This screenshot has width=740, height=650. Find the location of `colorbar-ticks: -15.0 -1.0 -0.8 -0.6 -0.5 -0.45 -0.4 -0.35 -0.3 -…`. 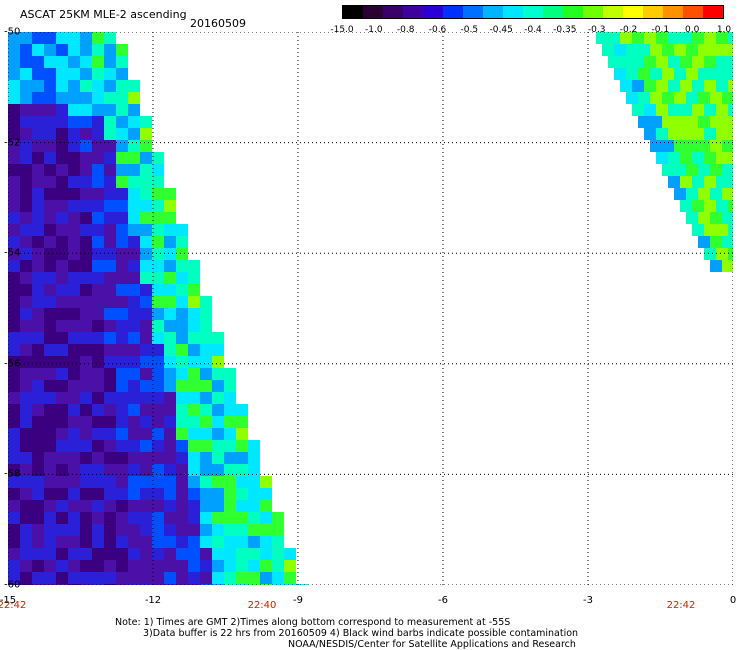

colorbar-ticks: -15.0 -1.0 -0.8 -0.6 -0.5 -0.45 -0.4 -0.35 -0.3 -… is located at coordinates (535, 31).